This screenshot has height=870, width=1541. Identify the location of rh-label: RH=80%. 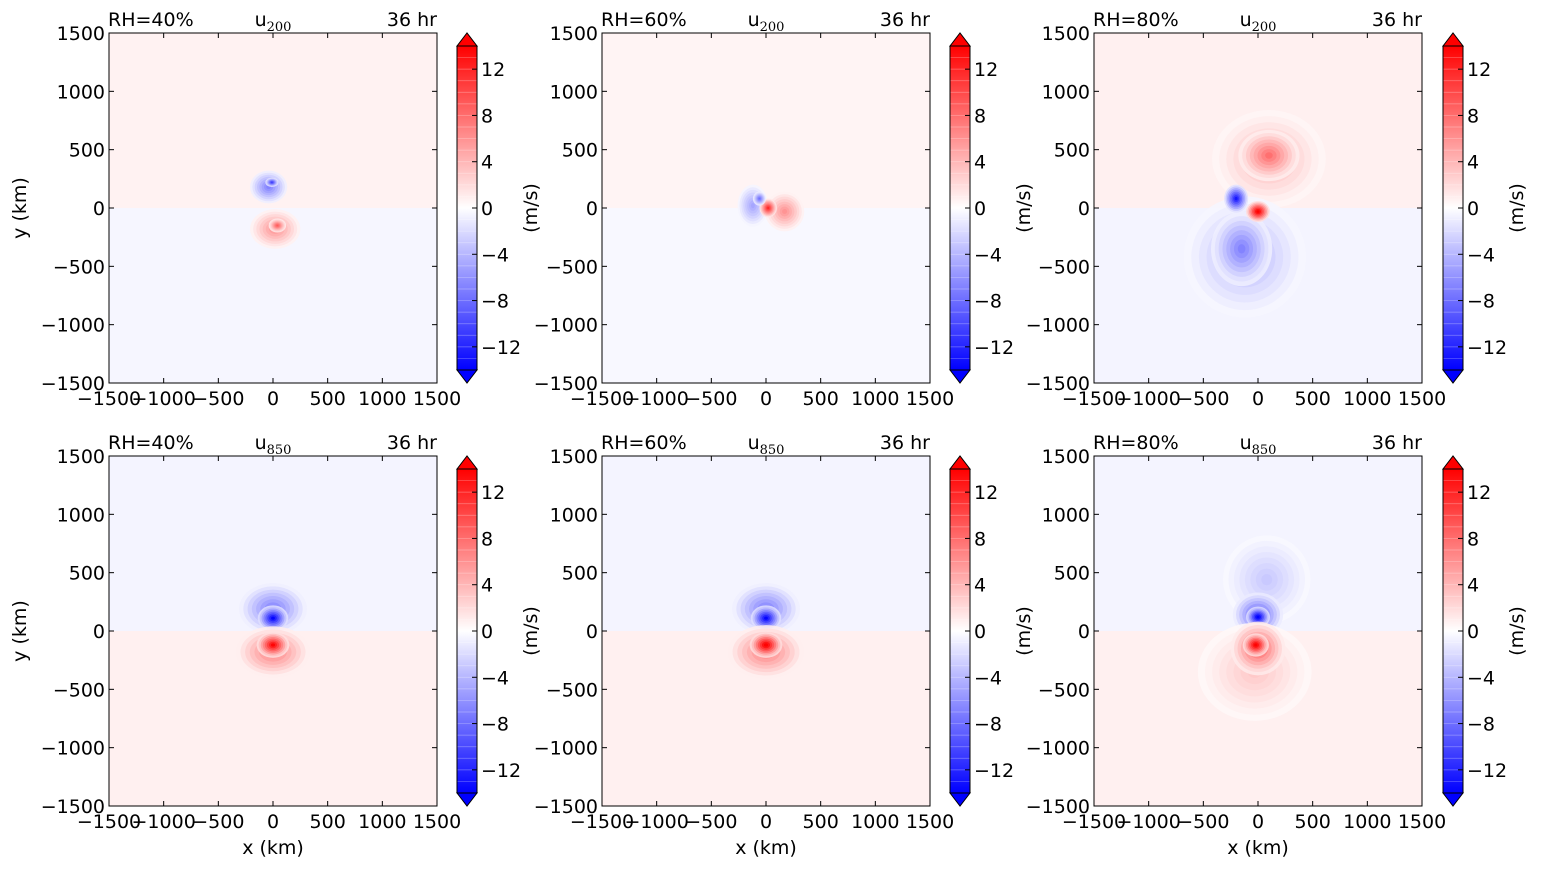
(1136, 443).